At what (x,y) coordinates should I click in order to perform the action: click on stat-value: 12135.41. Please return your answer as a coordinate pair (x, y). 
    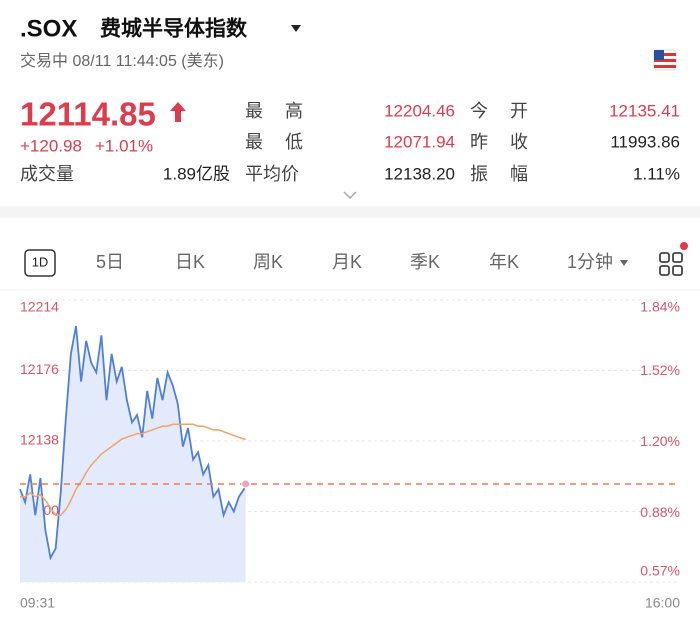
    Looking at the image, I should click on (644, 110).